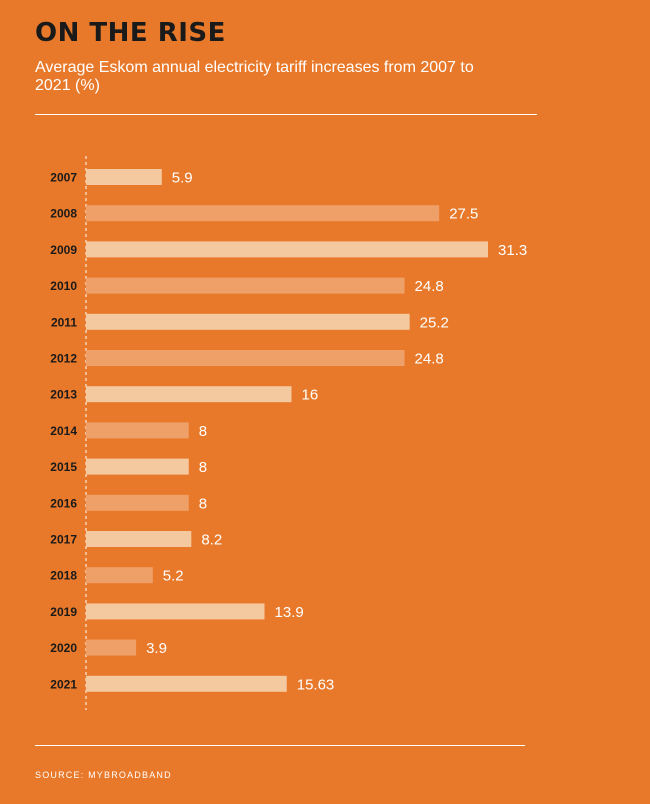  What do you see at coordinates (63, 684) in the screenshot?
I see `year-tick-label: 2021` at bounding box center [63, 684].